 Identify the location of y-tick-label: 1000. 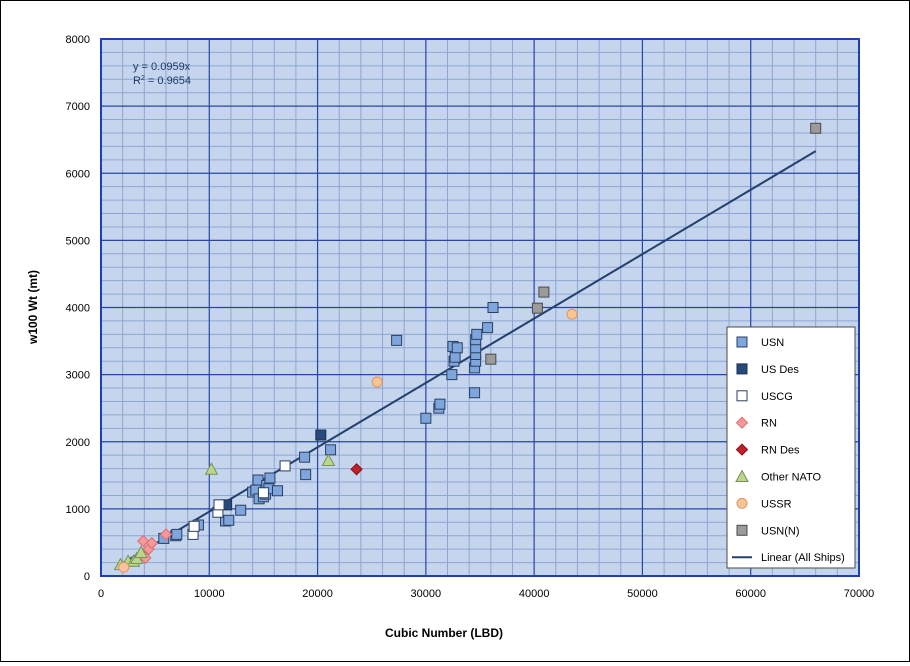
(78, 510).